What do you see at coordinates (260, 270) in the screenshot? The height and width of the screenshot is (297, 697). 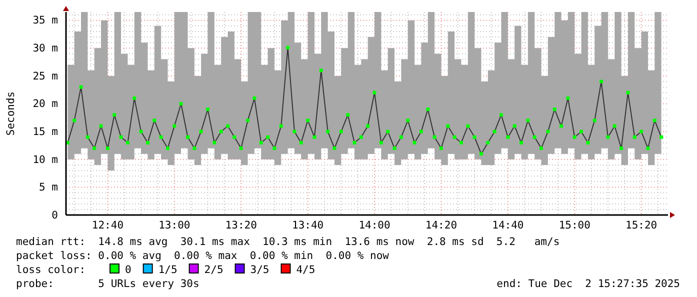 I see `legend-label: 3/5` at bounding box center [260, 270].